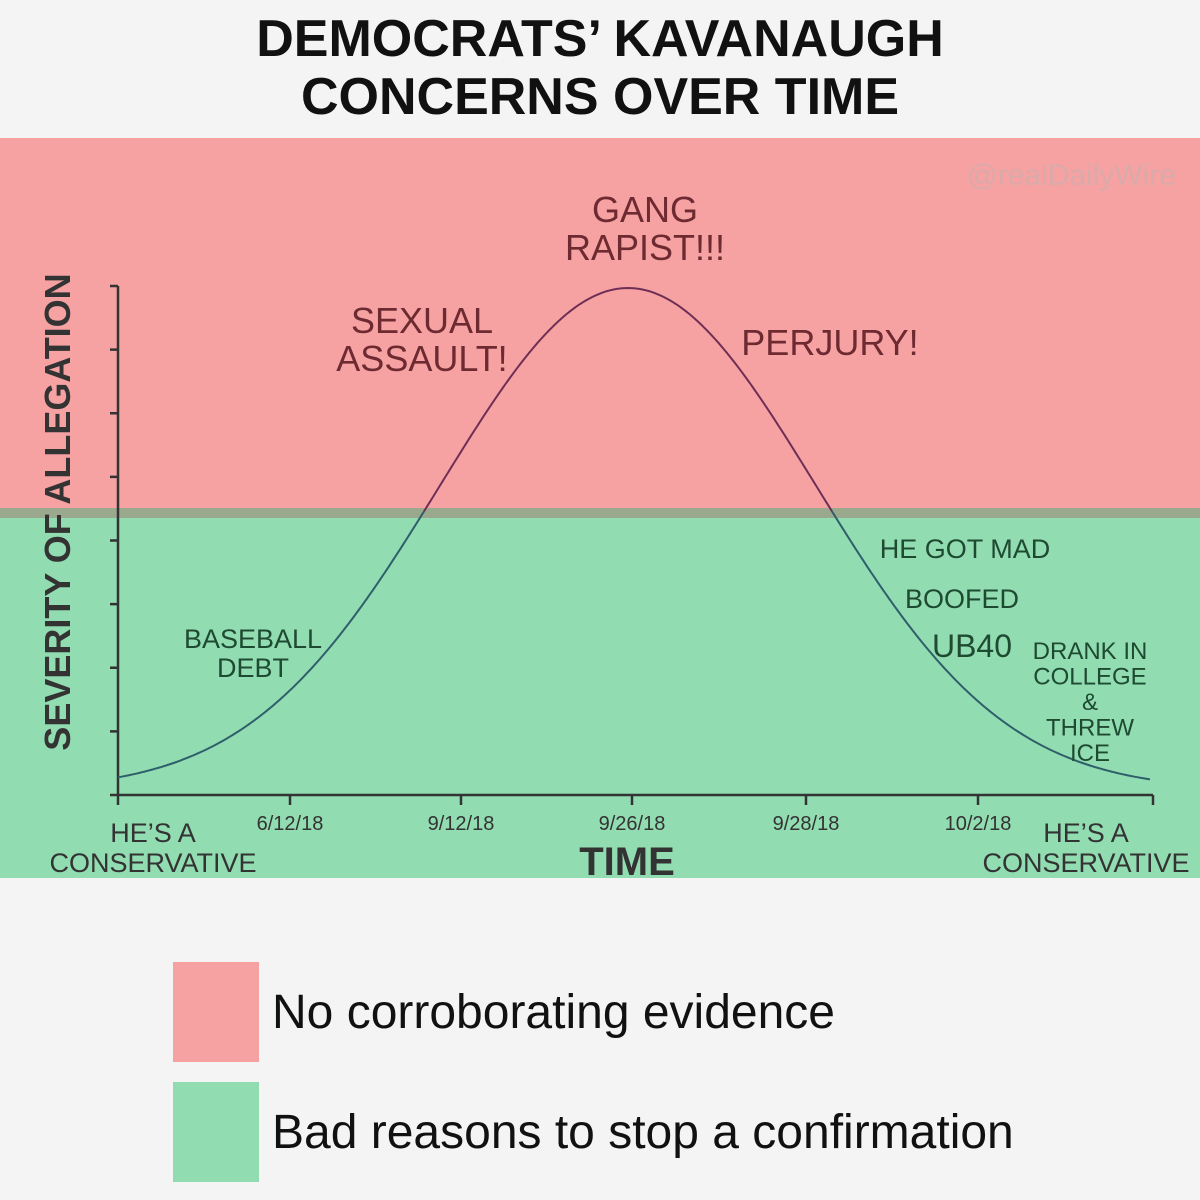 This screenshot has height=1200, width=1200. What do you see at coordinates (806, 824) in the screenshot?
I see `x-tick-label: 9/28/18` at bounding box center [806, 824].